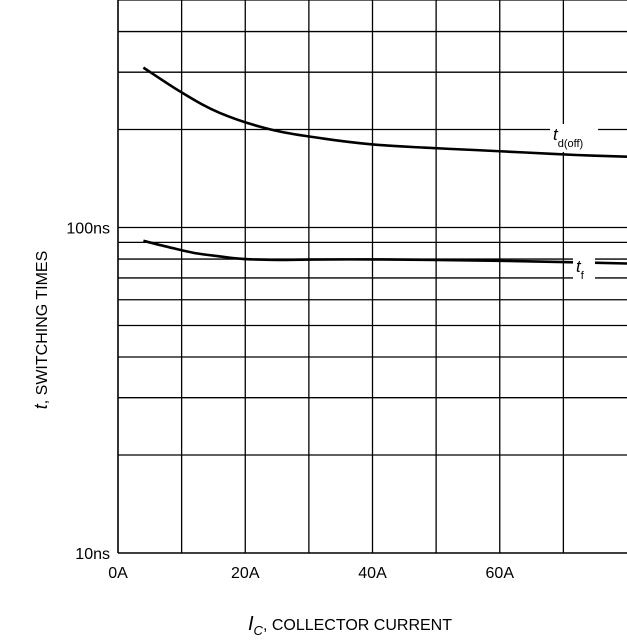 This screenshot has width=627, height=641. I want to click on y-axis-variable: t, so click(41, 406).